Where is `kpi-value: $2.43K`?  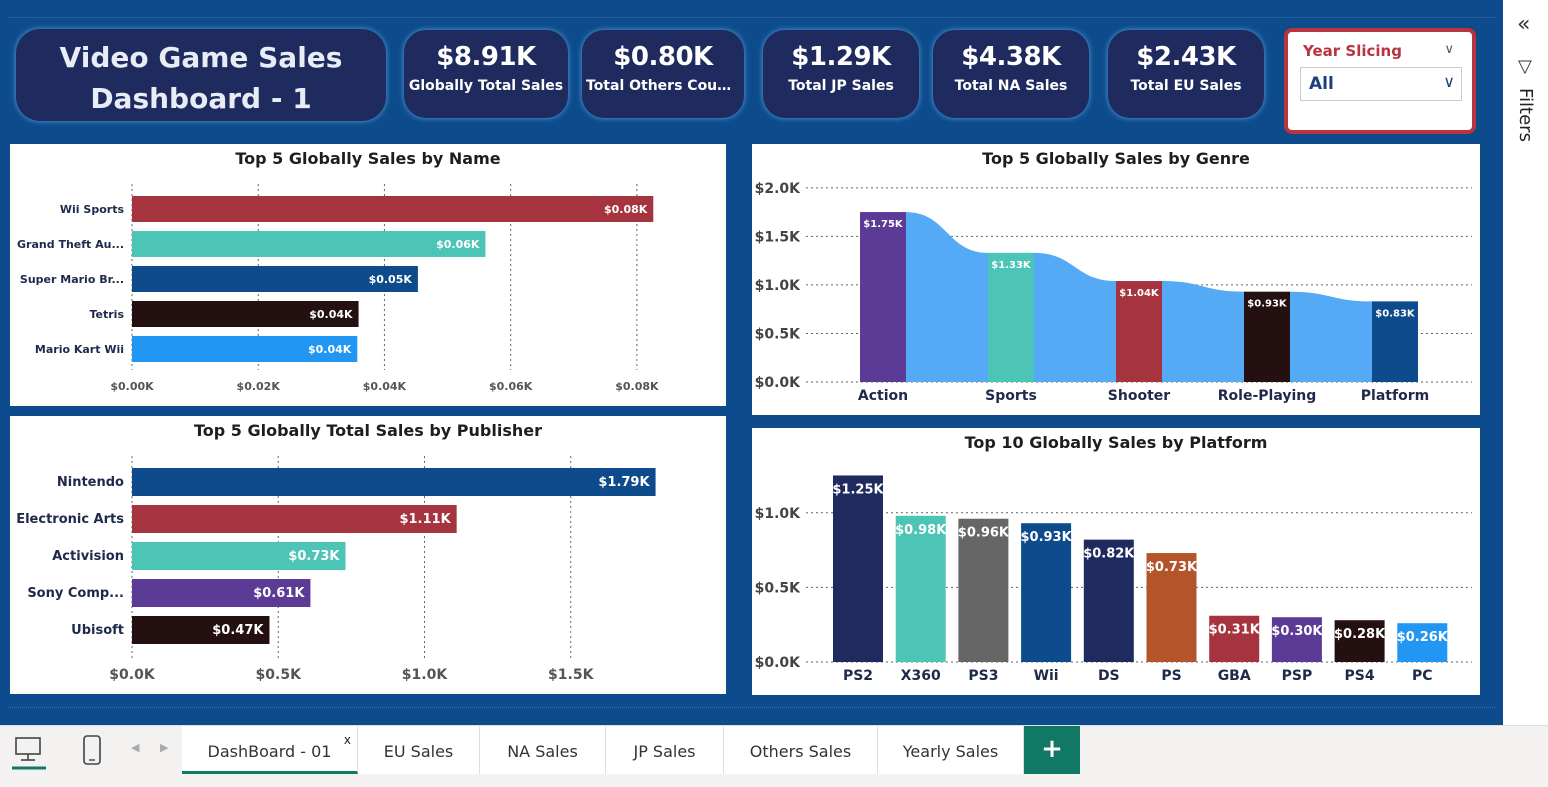 kpi-value: $2.43K is located at coordinates (1186, 57).